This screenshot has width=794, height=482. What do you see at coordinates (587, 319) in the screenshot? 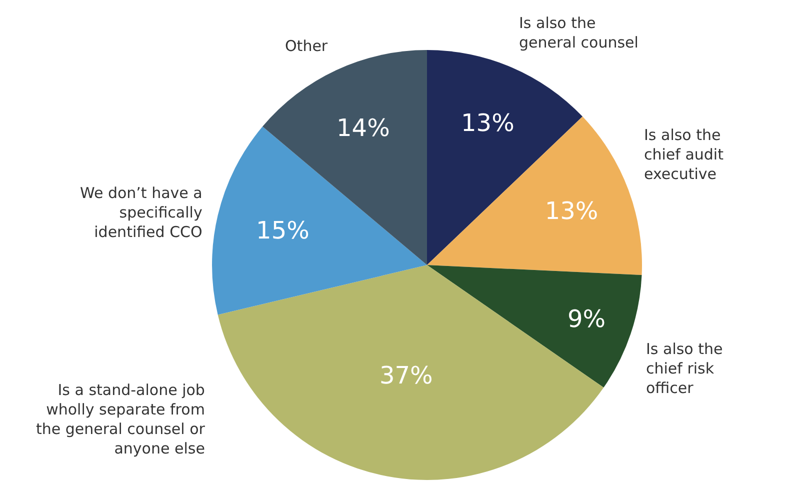
I see `data-label: 9%` at bounding box center [587, 319].